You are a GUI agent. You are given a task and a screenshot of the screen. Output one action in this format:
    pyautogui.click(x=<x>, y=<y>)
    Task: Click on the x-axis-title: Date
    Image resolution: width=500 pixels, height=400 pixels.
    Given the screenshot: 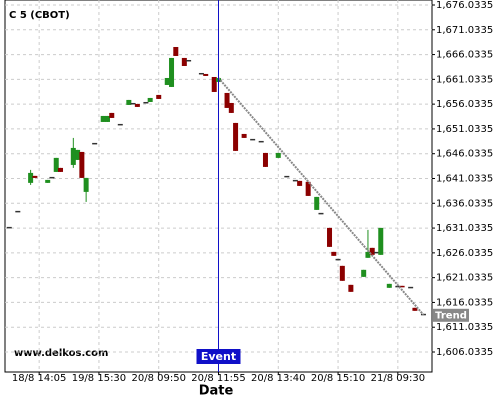 What is the action you would take?
    pyautogui.click(x=216, y=391)
    